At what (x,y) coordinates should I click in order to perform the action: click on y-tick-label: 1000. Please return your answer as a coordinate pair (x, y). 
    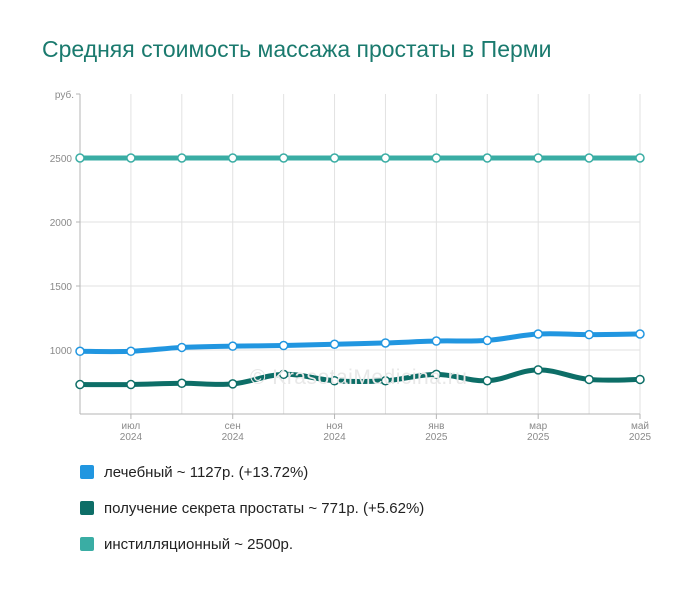
    Looking at the image, I should click on (61, 351).